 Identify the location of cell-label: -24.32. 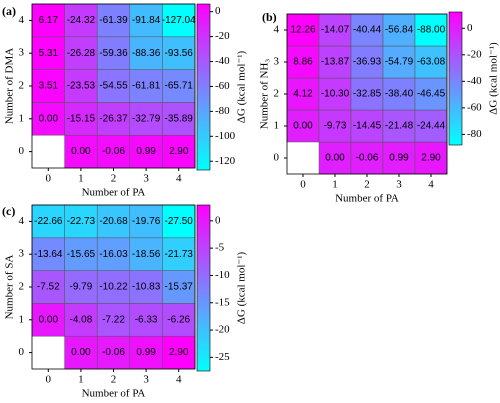
(81, 20).